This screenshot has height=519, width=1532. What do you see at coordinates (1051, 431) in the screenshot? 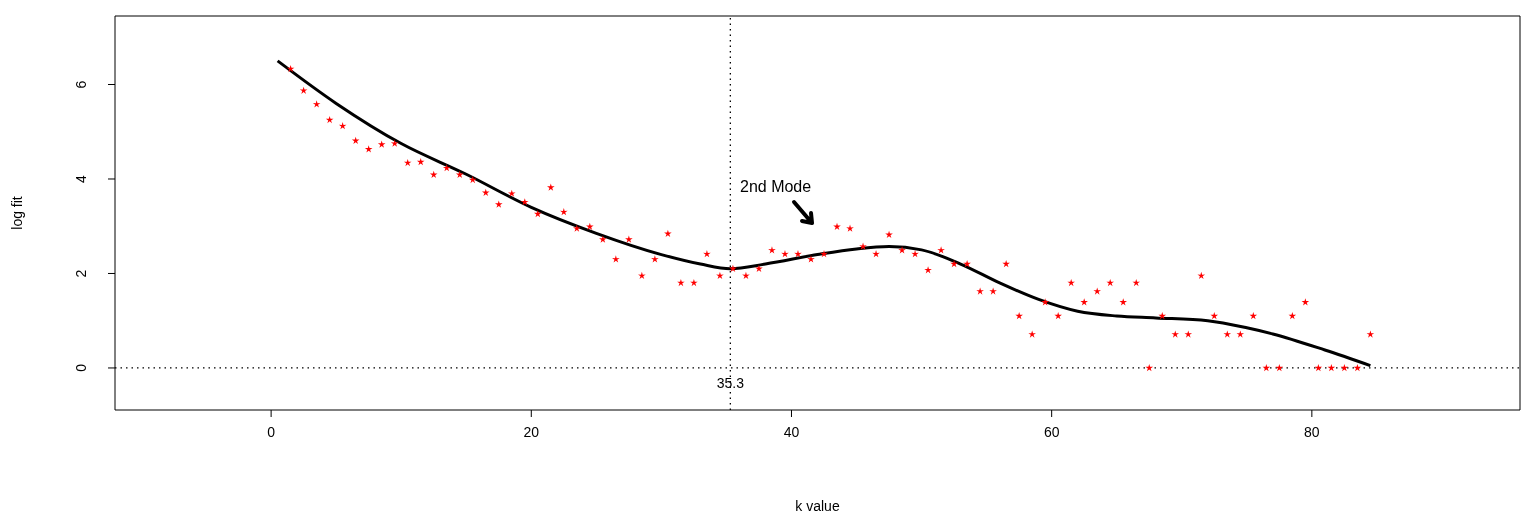
I see `x-tick-label: 60` at bounding box center [1051, 431].